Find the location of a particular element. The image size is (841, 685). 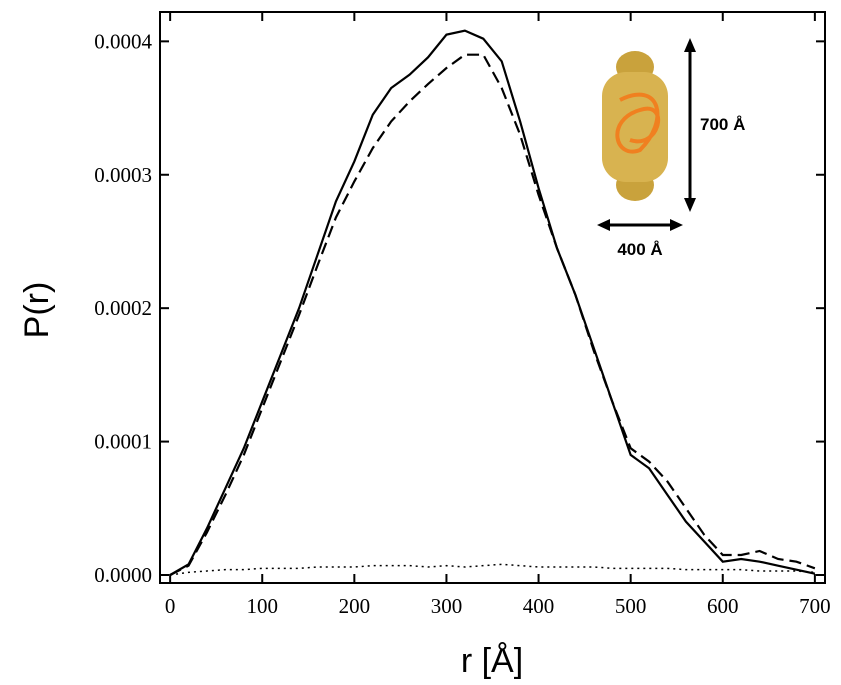

inset: 700 Å 400 Å is located at coordinates (671, 148).